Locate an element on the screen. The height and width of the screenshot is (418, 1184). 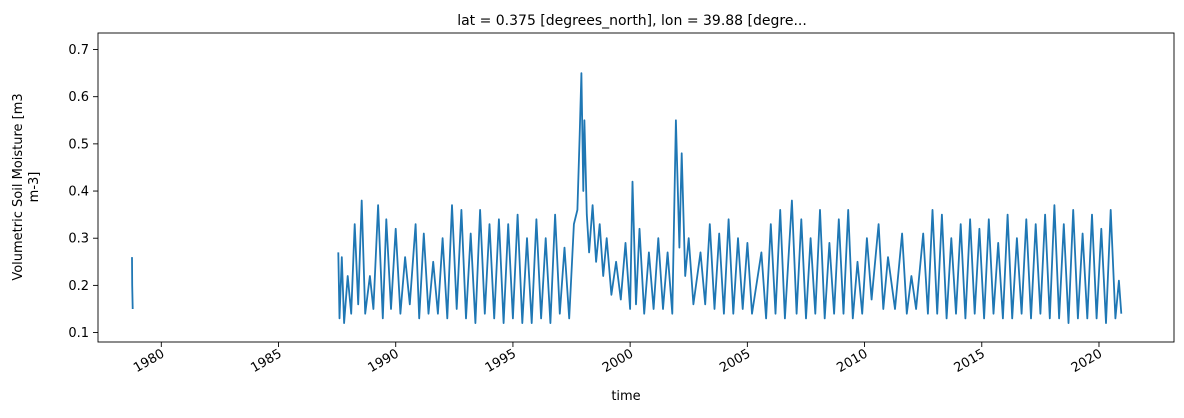
series-line is located at coordinates (132, 283).